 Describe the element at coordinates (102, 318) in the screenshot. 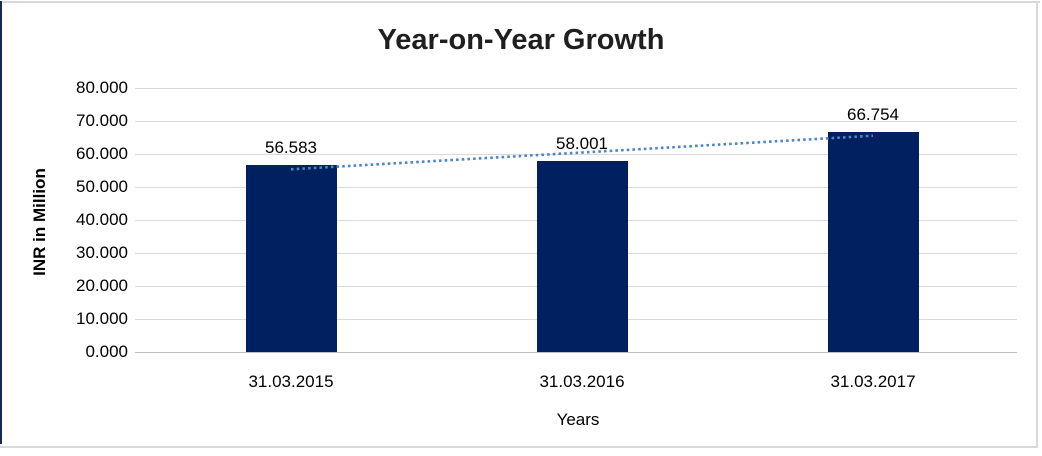

I see `y-tick-label: 10.000` at that location.